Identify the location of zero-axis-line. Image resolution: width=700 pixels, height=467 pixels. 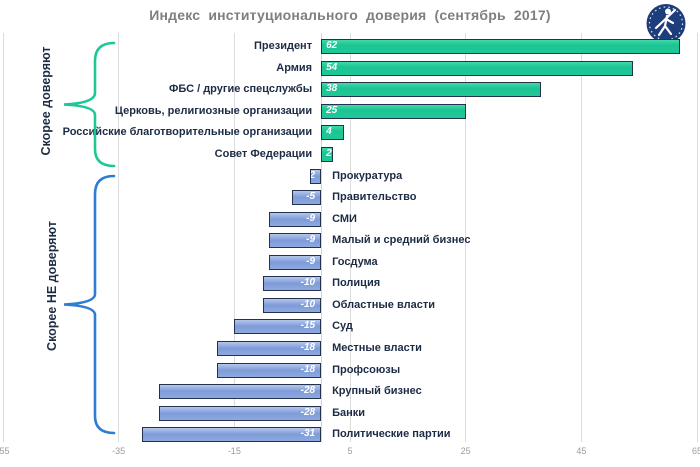
(321, 237).